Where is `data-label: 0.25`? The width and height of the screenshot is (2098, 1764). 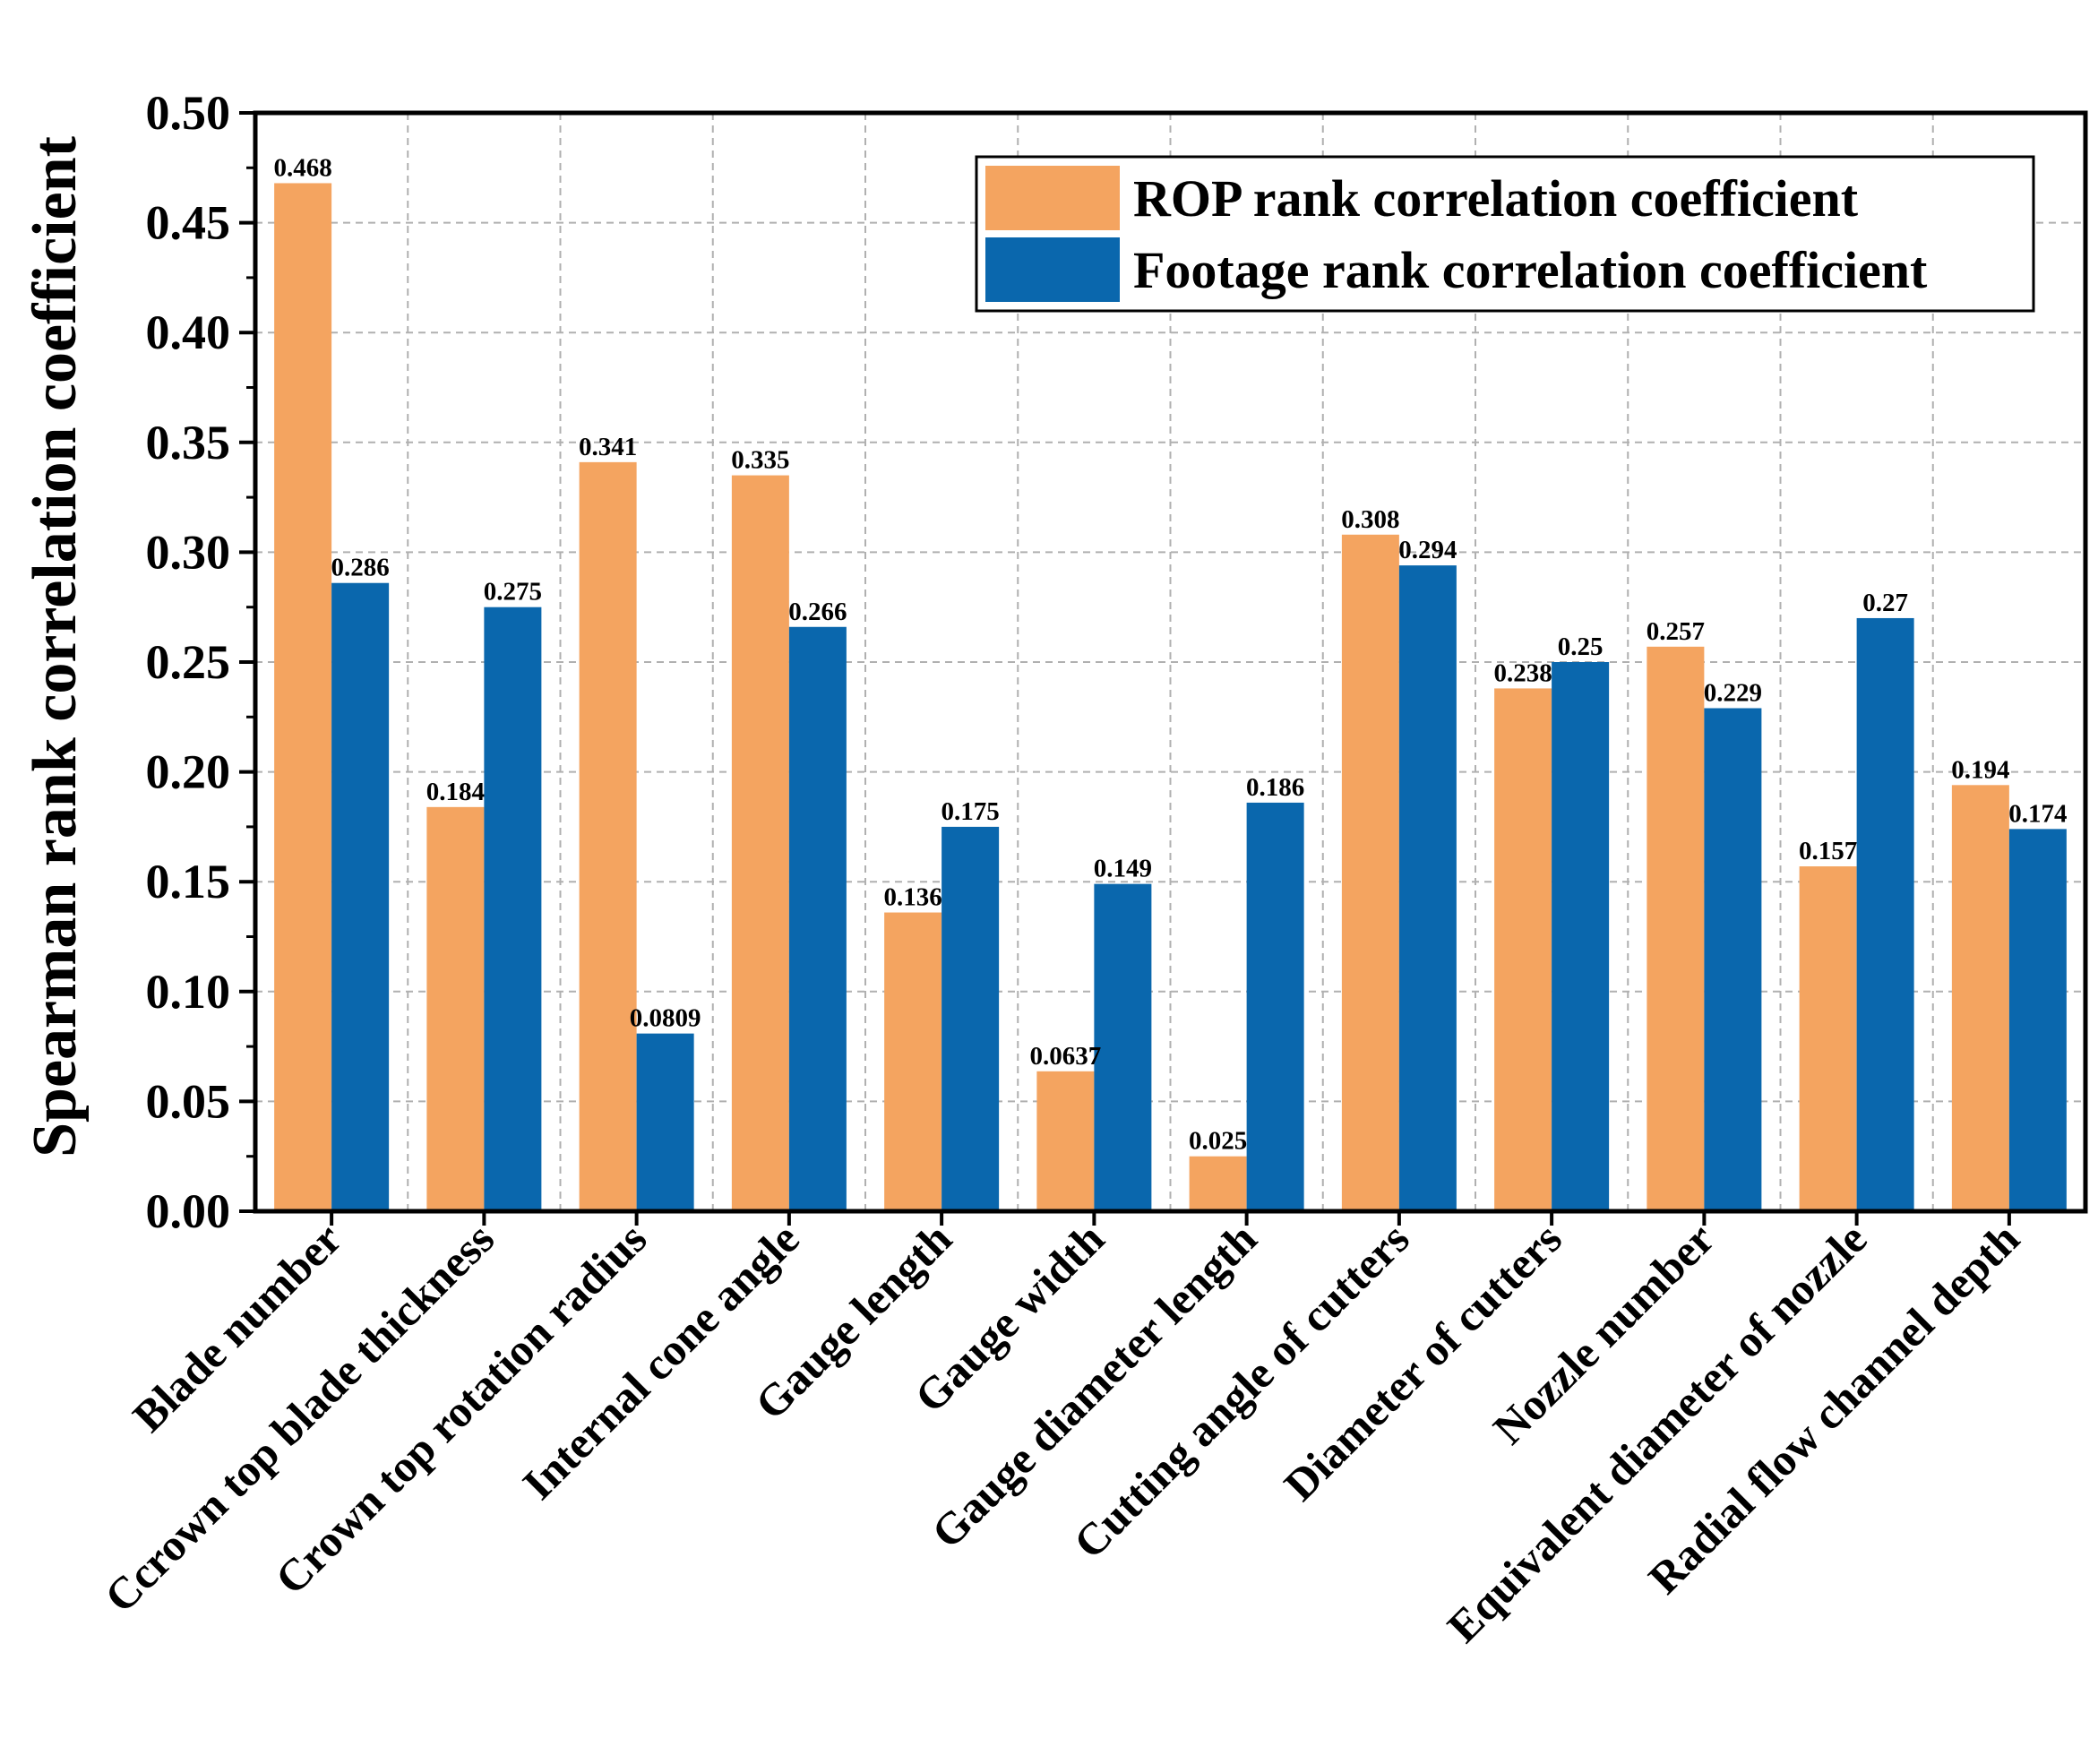
data-label: 0.25 is located at coordinates (1581, 646).